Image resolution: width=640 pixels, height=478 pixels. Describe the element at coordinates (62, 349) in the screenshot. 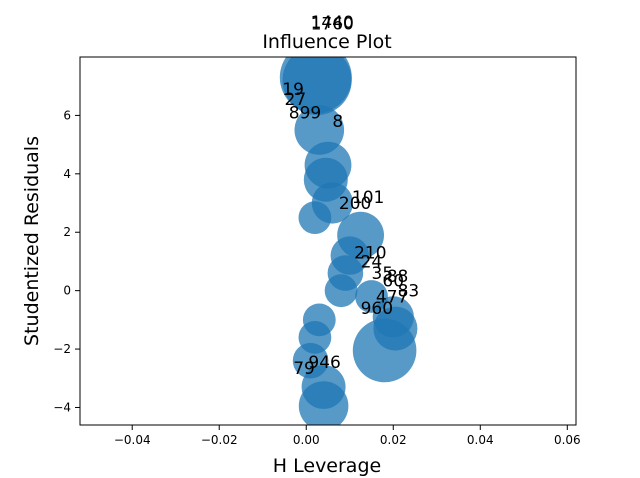

I see `y-tick-label: −2` at that location.